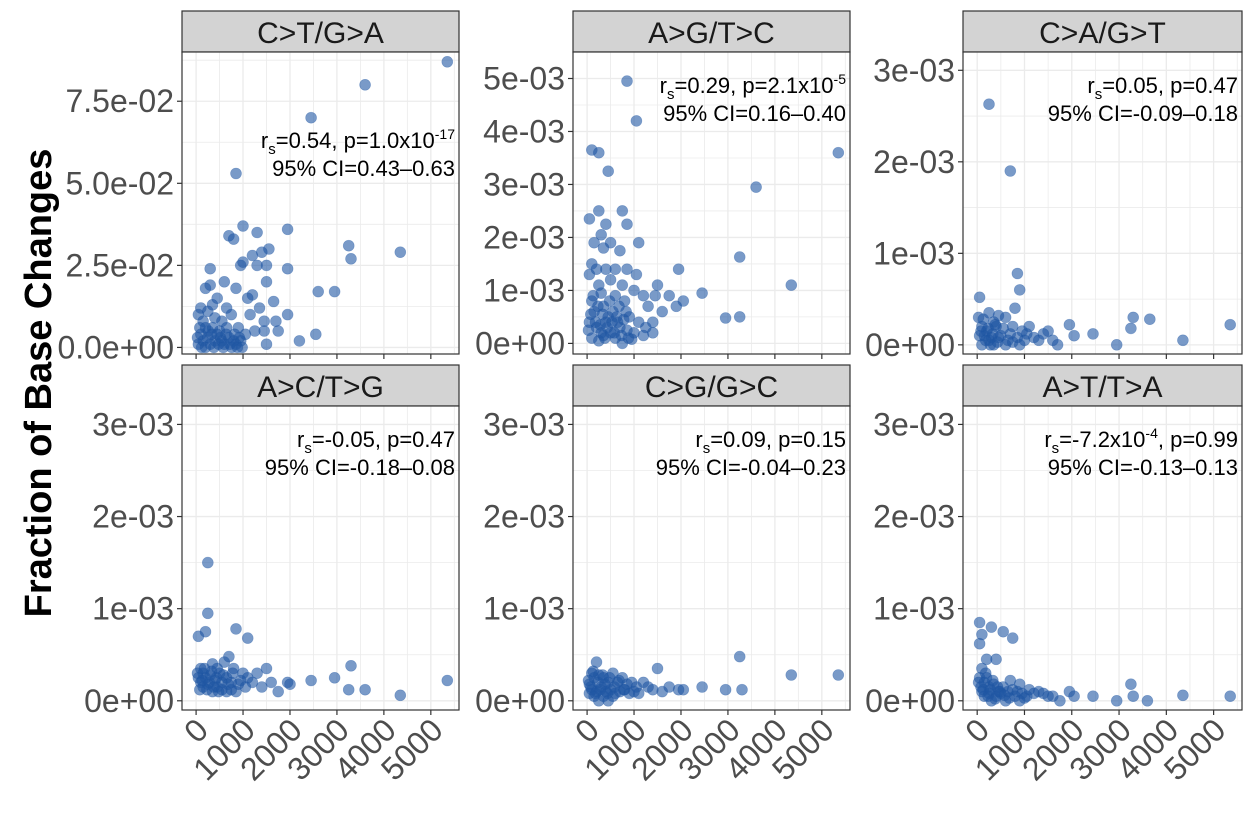  I want to click on stat-annotation-line1: rs=0.05, p=0.47, so click(1162, 88).